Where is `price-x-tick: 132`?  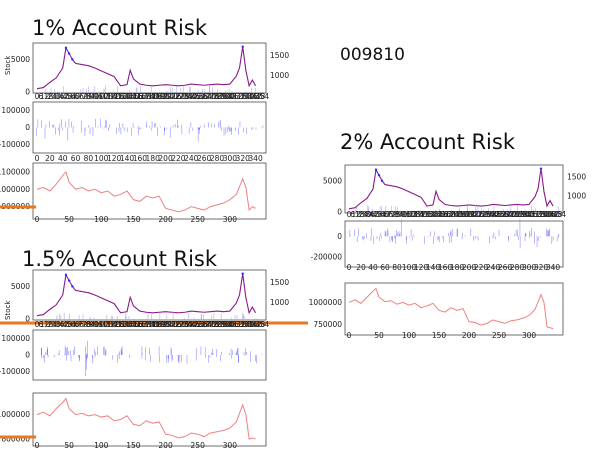
price-x-tick: 132 is located at coordinates (121, 324).